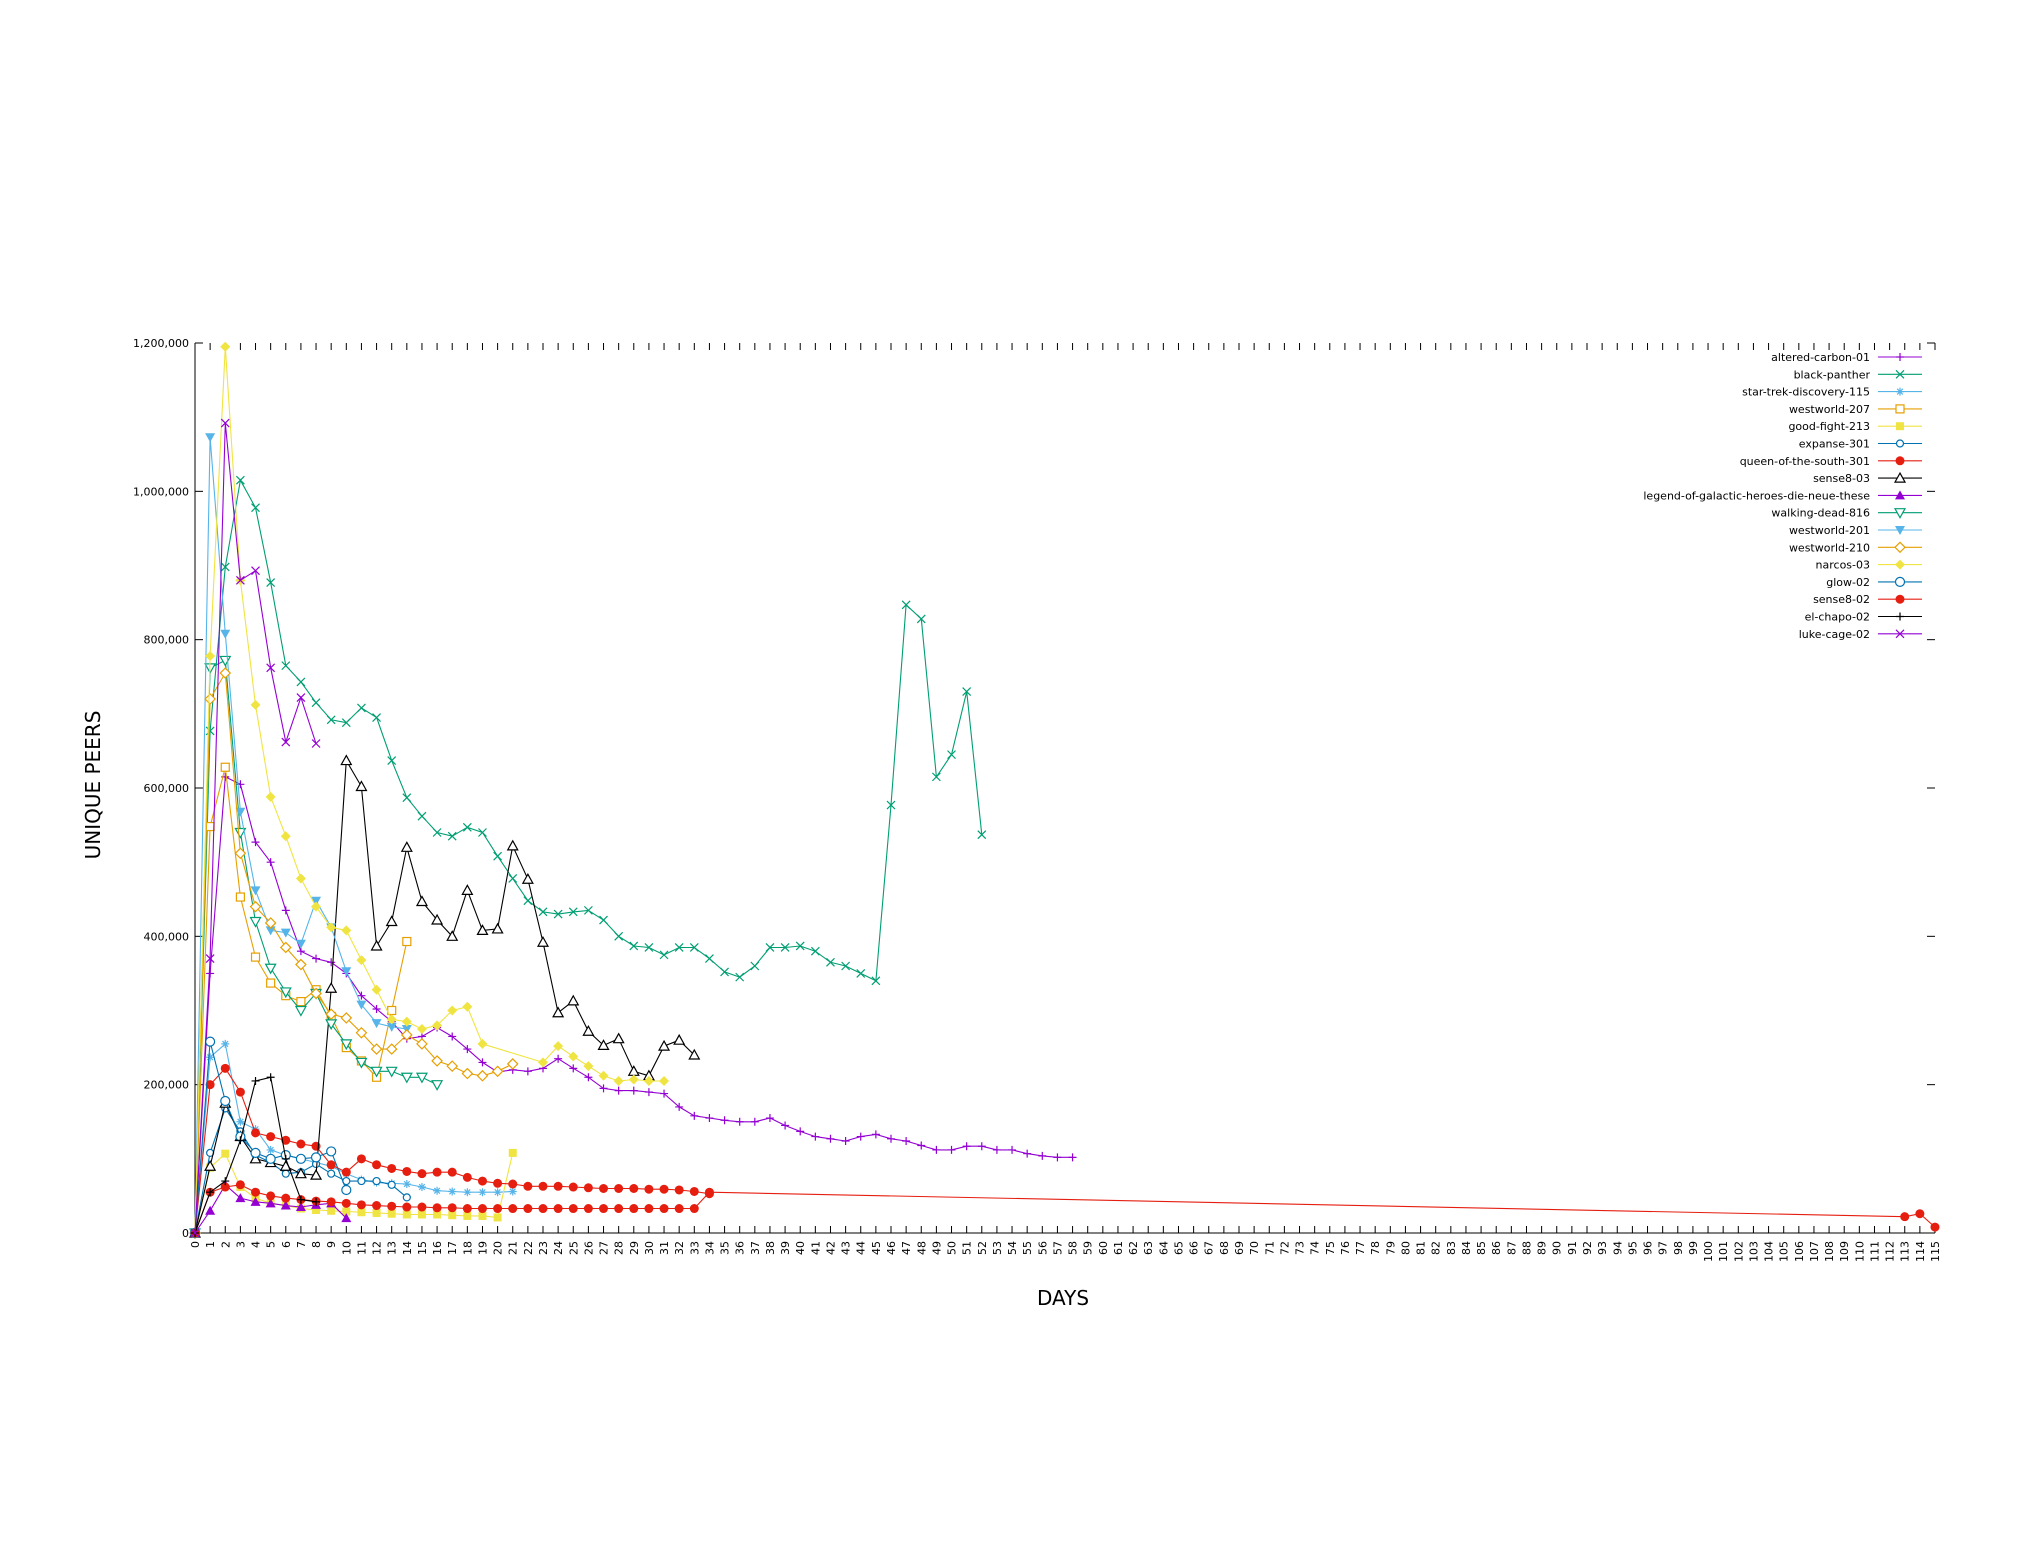  I want to click on legend-label: el-chapo-02, so click(1837, 617).